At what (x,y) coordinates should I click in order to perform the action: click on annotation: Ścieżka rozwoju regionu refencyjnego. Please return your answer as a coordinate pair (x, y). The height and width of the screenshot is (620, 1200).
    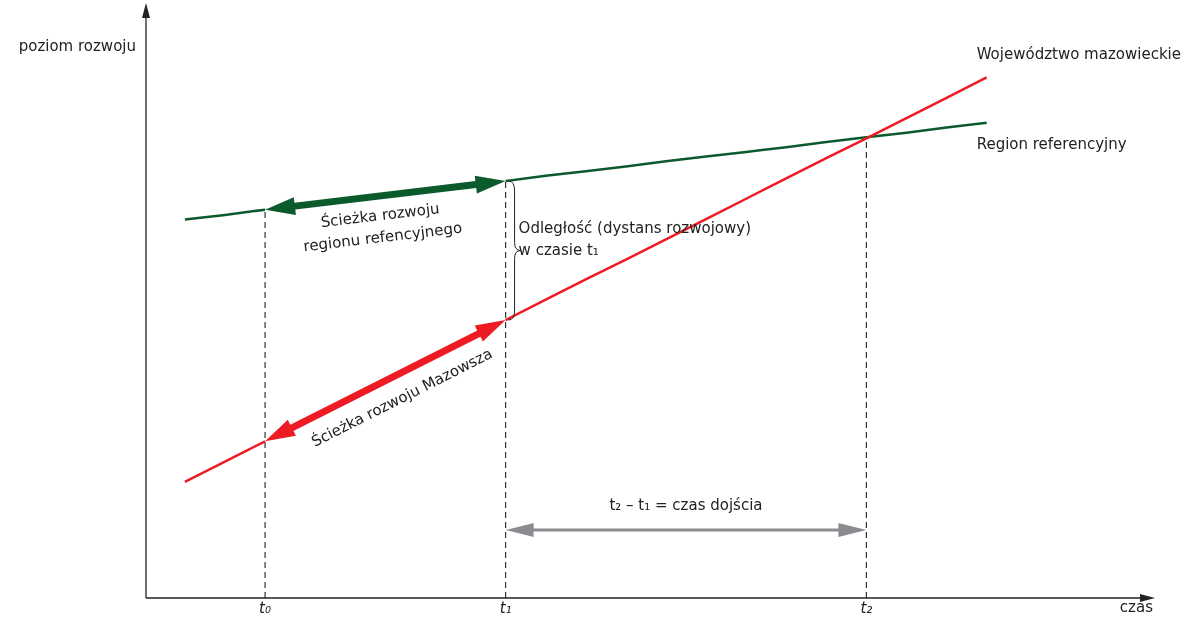
    Looking at the image, I should click on (382, 227).